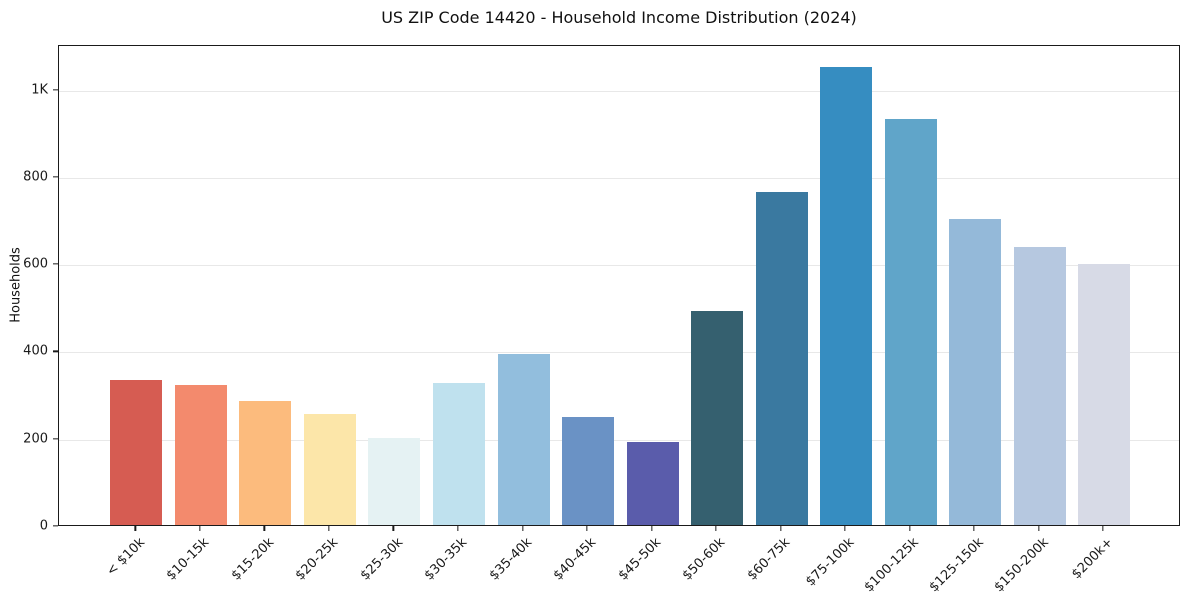  I want to click on x-tick-label: $25-30k, so click(382, 559).